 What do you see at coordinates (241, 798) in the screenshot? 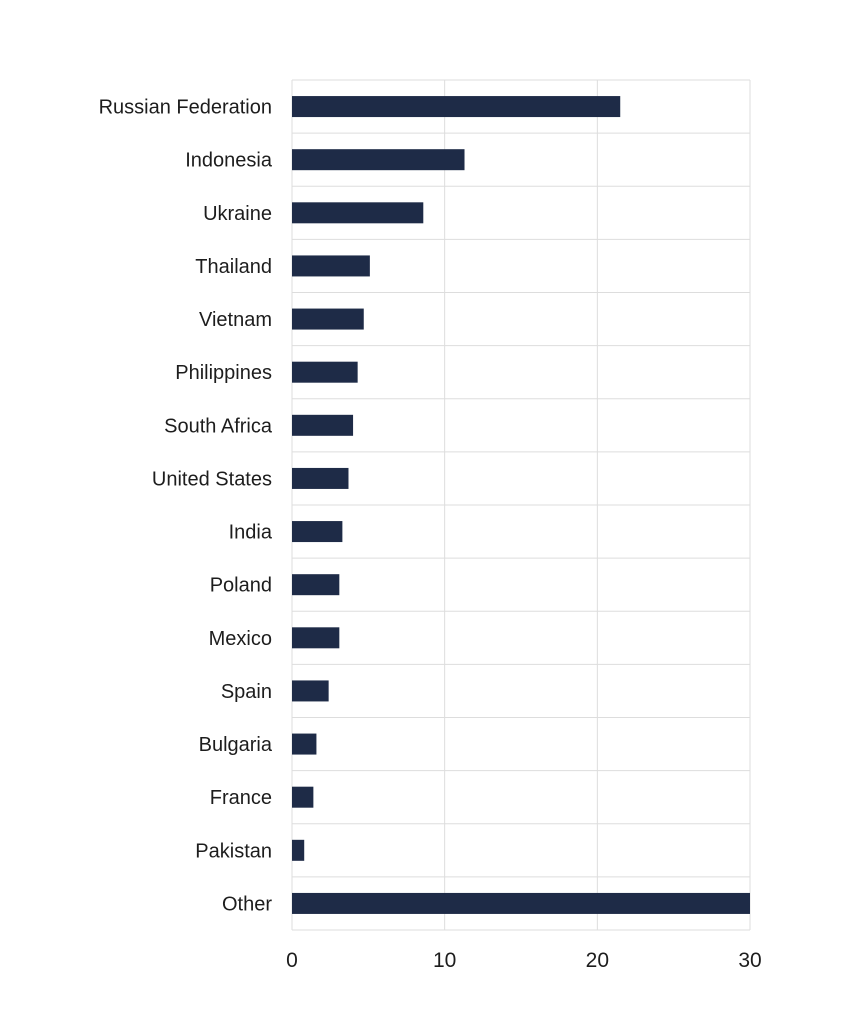
I see `category-label: France` at bounding box center [241, 798].